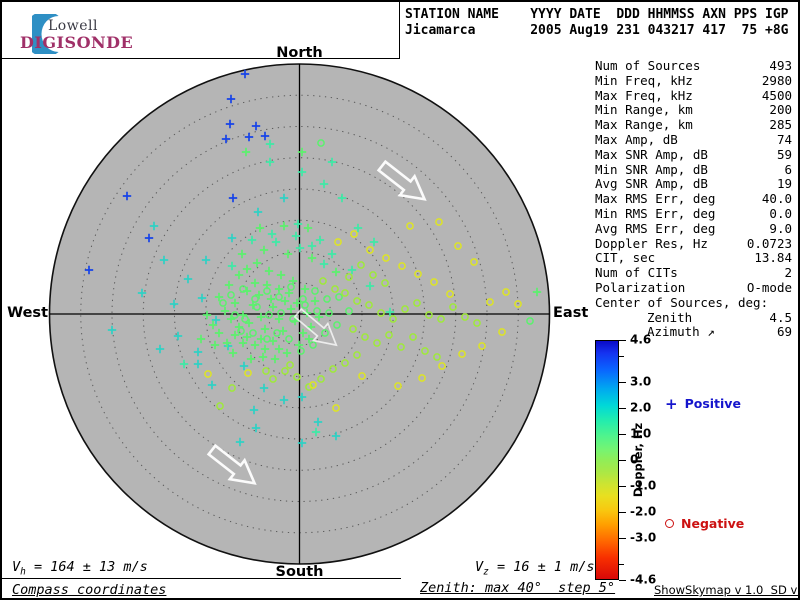 The image size is (800, 600). Describe the element at coordinates (641, 433) in the screenshot. I see `colorbar-tick-label: 1.0` at that location.